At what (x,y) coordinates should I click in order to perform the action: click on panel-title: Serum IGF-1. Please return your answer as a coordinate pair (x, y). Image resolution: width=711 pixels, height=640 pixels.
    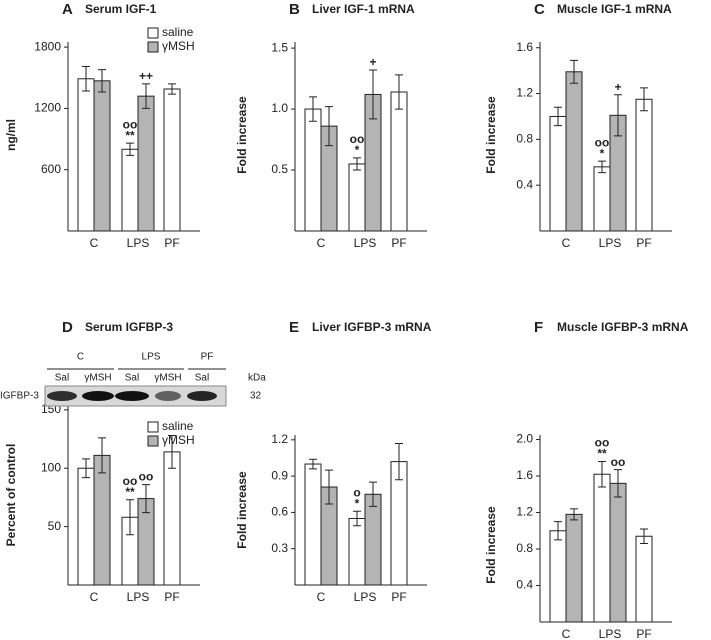
    Looking at the image, I should click on (121, 9).